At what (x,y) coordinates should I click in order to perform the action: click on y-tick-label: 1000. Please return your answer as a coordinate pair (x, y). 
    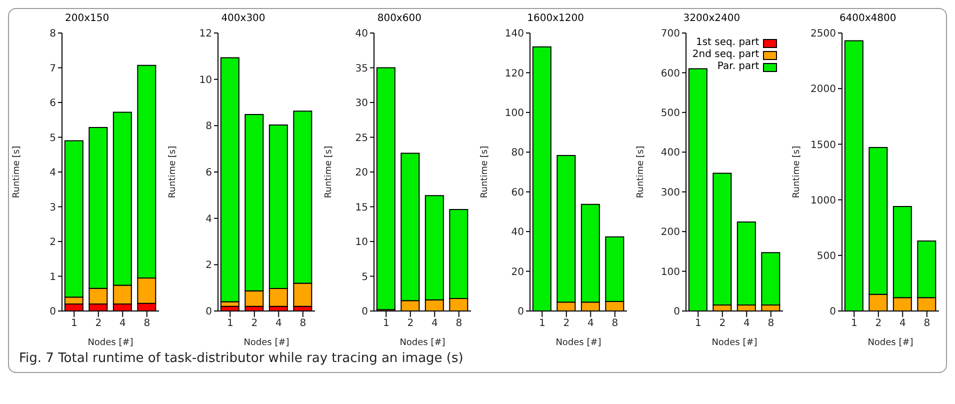
    Looking at the image, I should click on (823, 200).